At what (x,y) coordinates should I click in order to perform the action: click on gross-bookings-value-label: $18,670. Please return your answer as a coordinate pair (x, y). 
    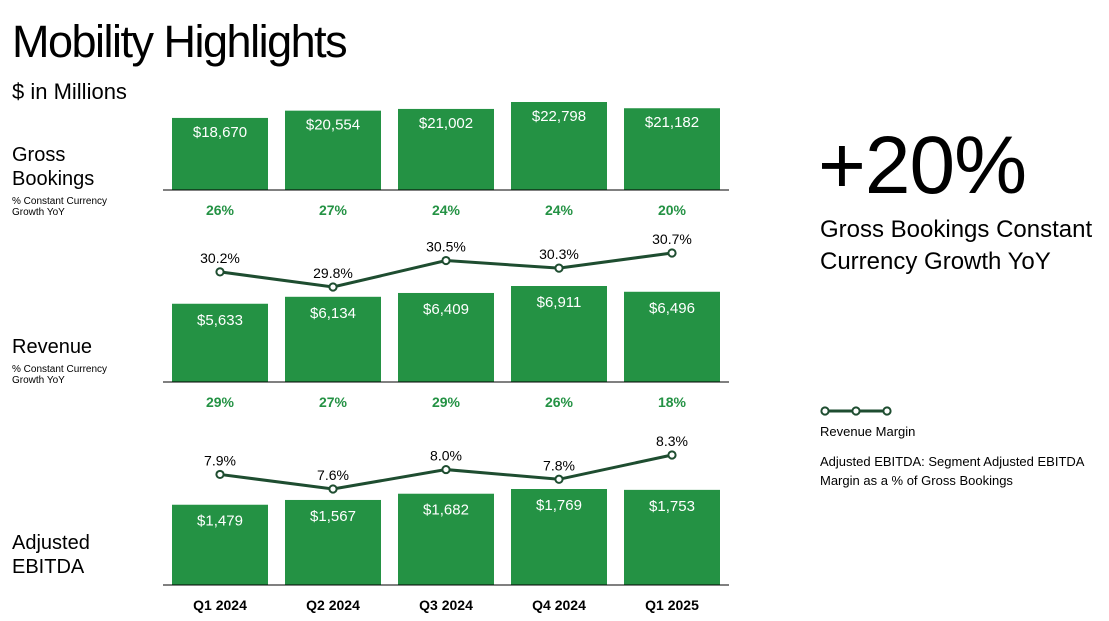
    Looking at the image, I should click on (220, 132).